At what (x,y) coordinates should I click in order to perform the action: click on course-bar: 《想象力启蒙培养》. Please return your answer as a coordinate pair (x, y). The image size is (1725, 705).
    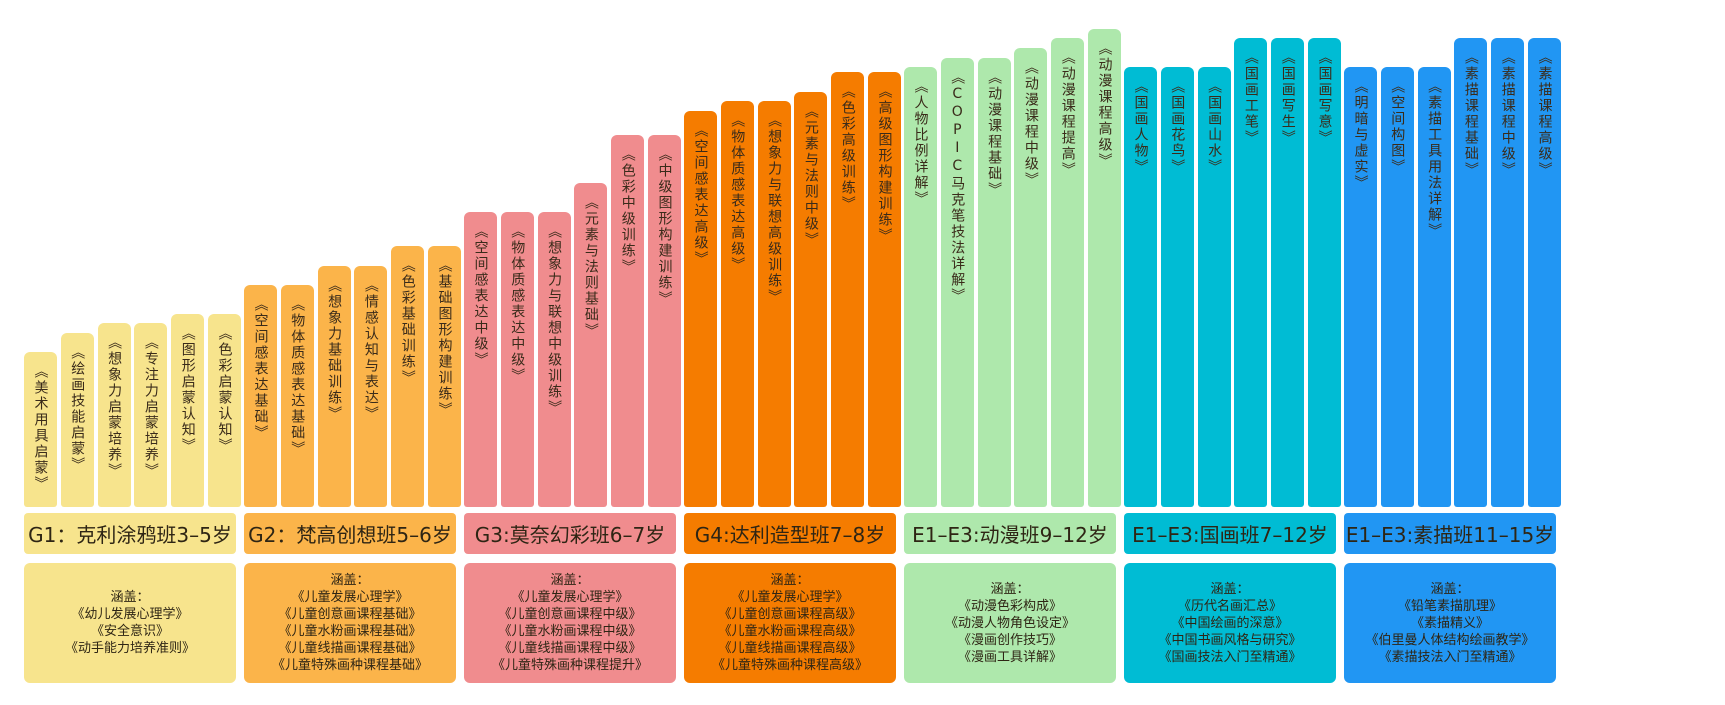
    Looking at the image, I should click on (114, 415).